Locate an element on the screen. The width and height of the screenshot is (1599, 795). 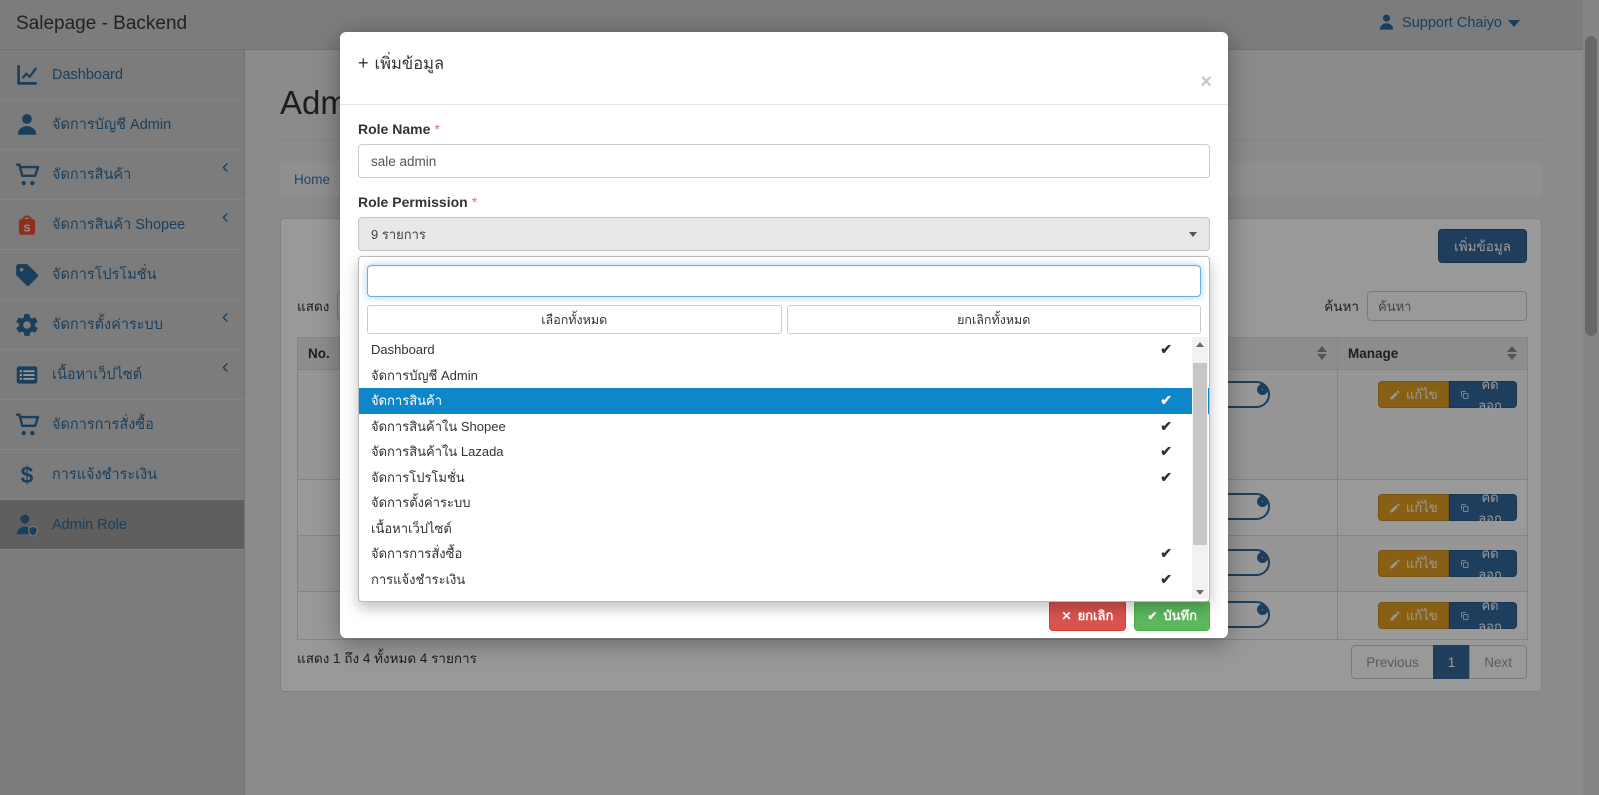
sidebar-item-label: จัดการโปรโมชั่น is located at coordinates (104, 275).